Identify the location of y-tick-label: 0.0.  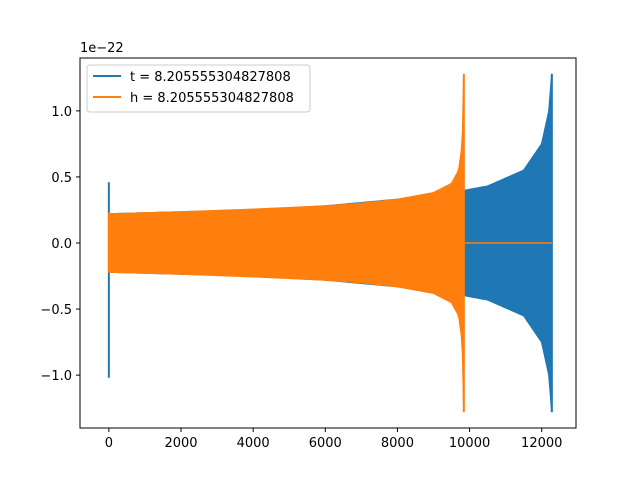
(61, 244).